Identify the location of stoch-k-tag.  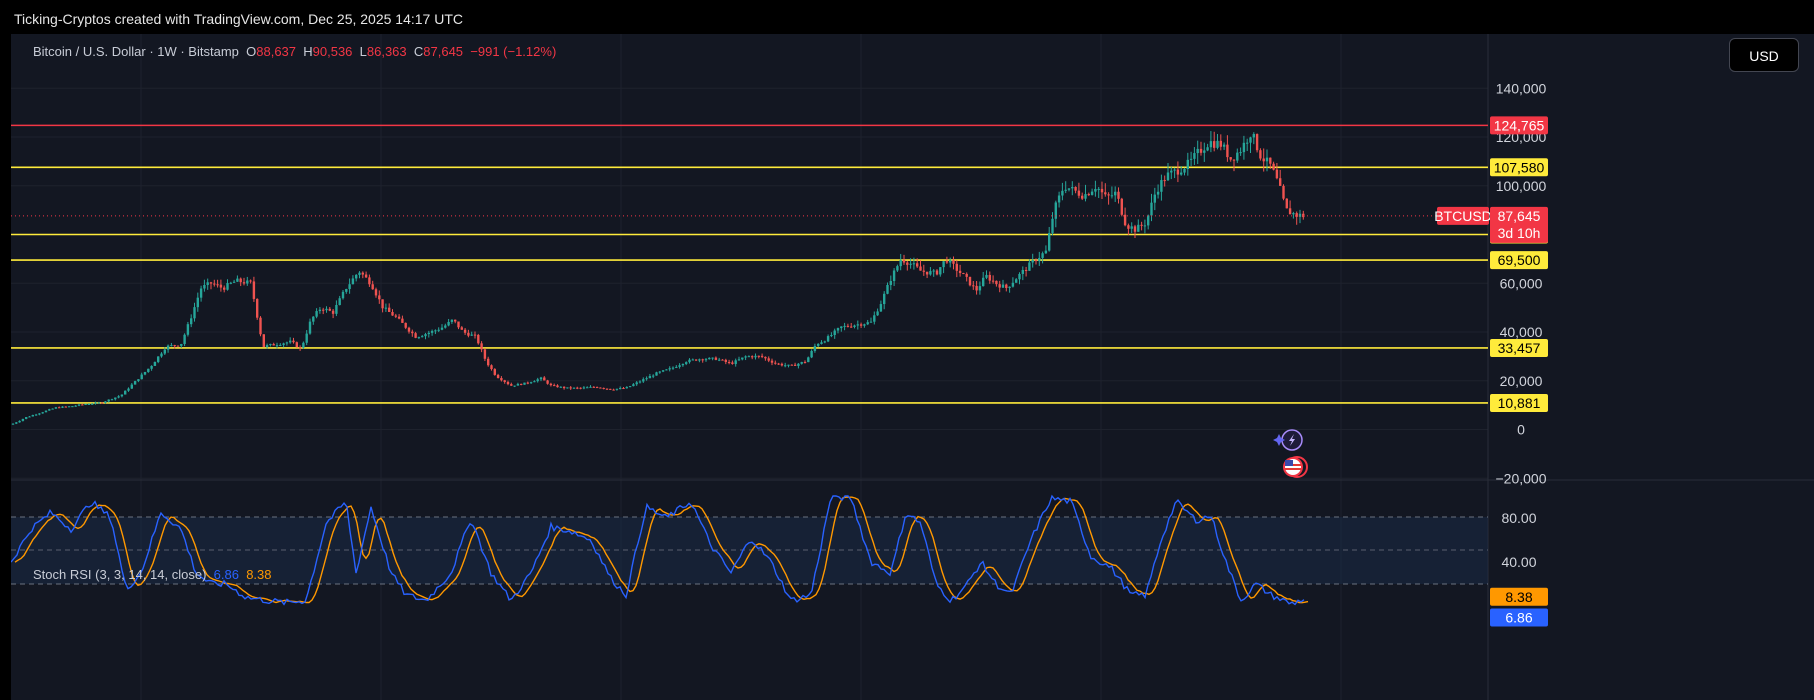
(1519, 617).